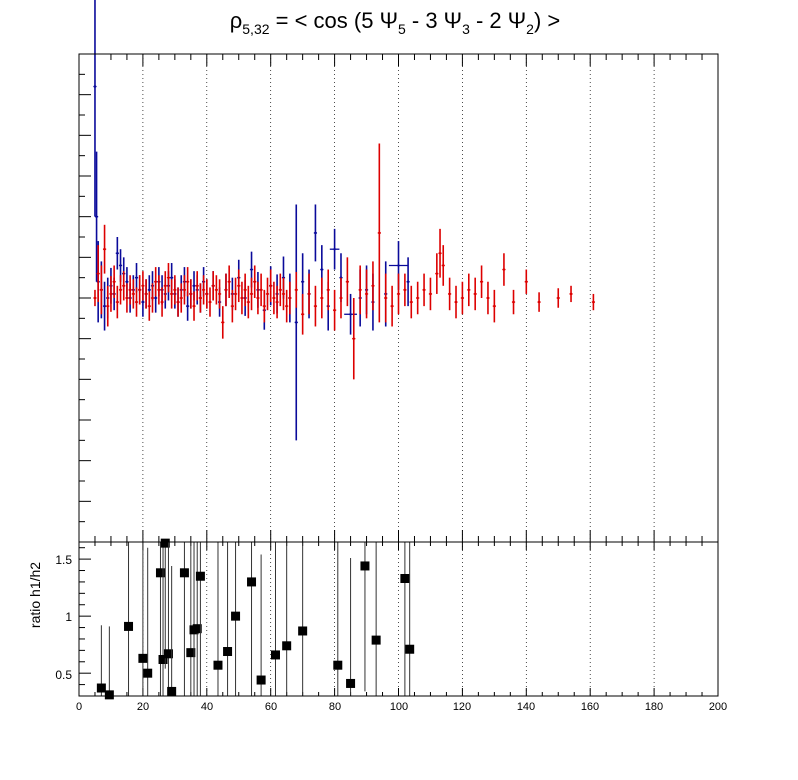 This screenshot has width=798, height=780. What do you see at coordinates (255, 619) in the screenshot?
I see `bottom-panel-series` at bounding box center [255, 619].